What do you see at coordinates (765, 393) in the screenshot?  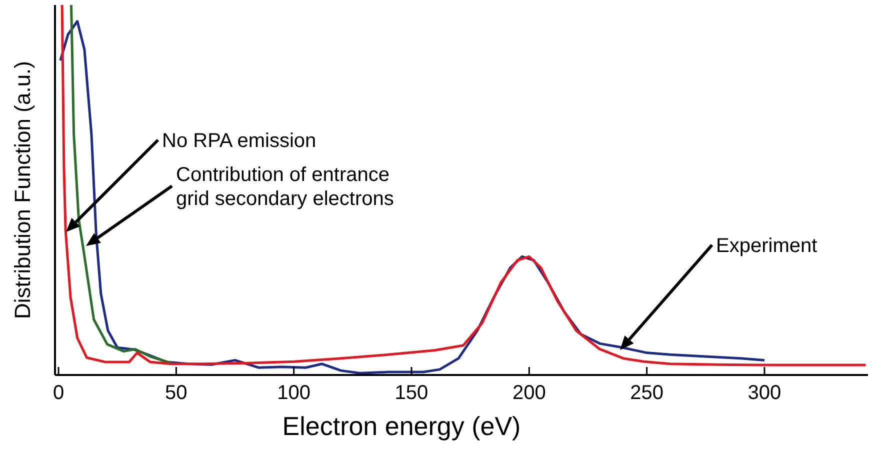 I see `x-tick-label: 300` at bounding box center [765, 393].